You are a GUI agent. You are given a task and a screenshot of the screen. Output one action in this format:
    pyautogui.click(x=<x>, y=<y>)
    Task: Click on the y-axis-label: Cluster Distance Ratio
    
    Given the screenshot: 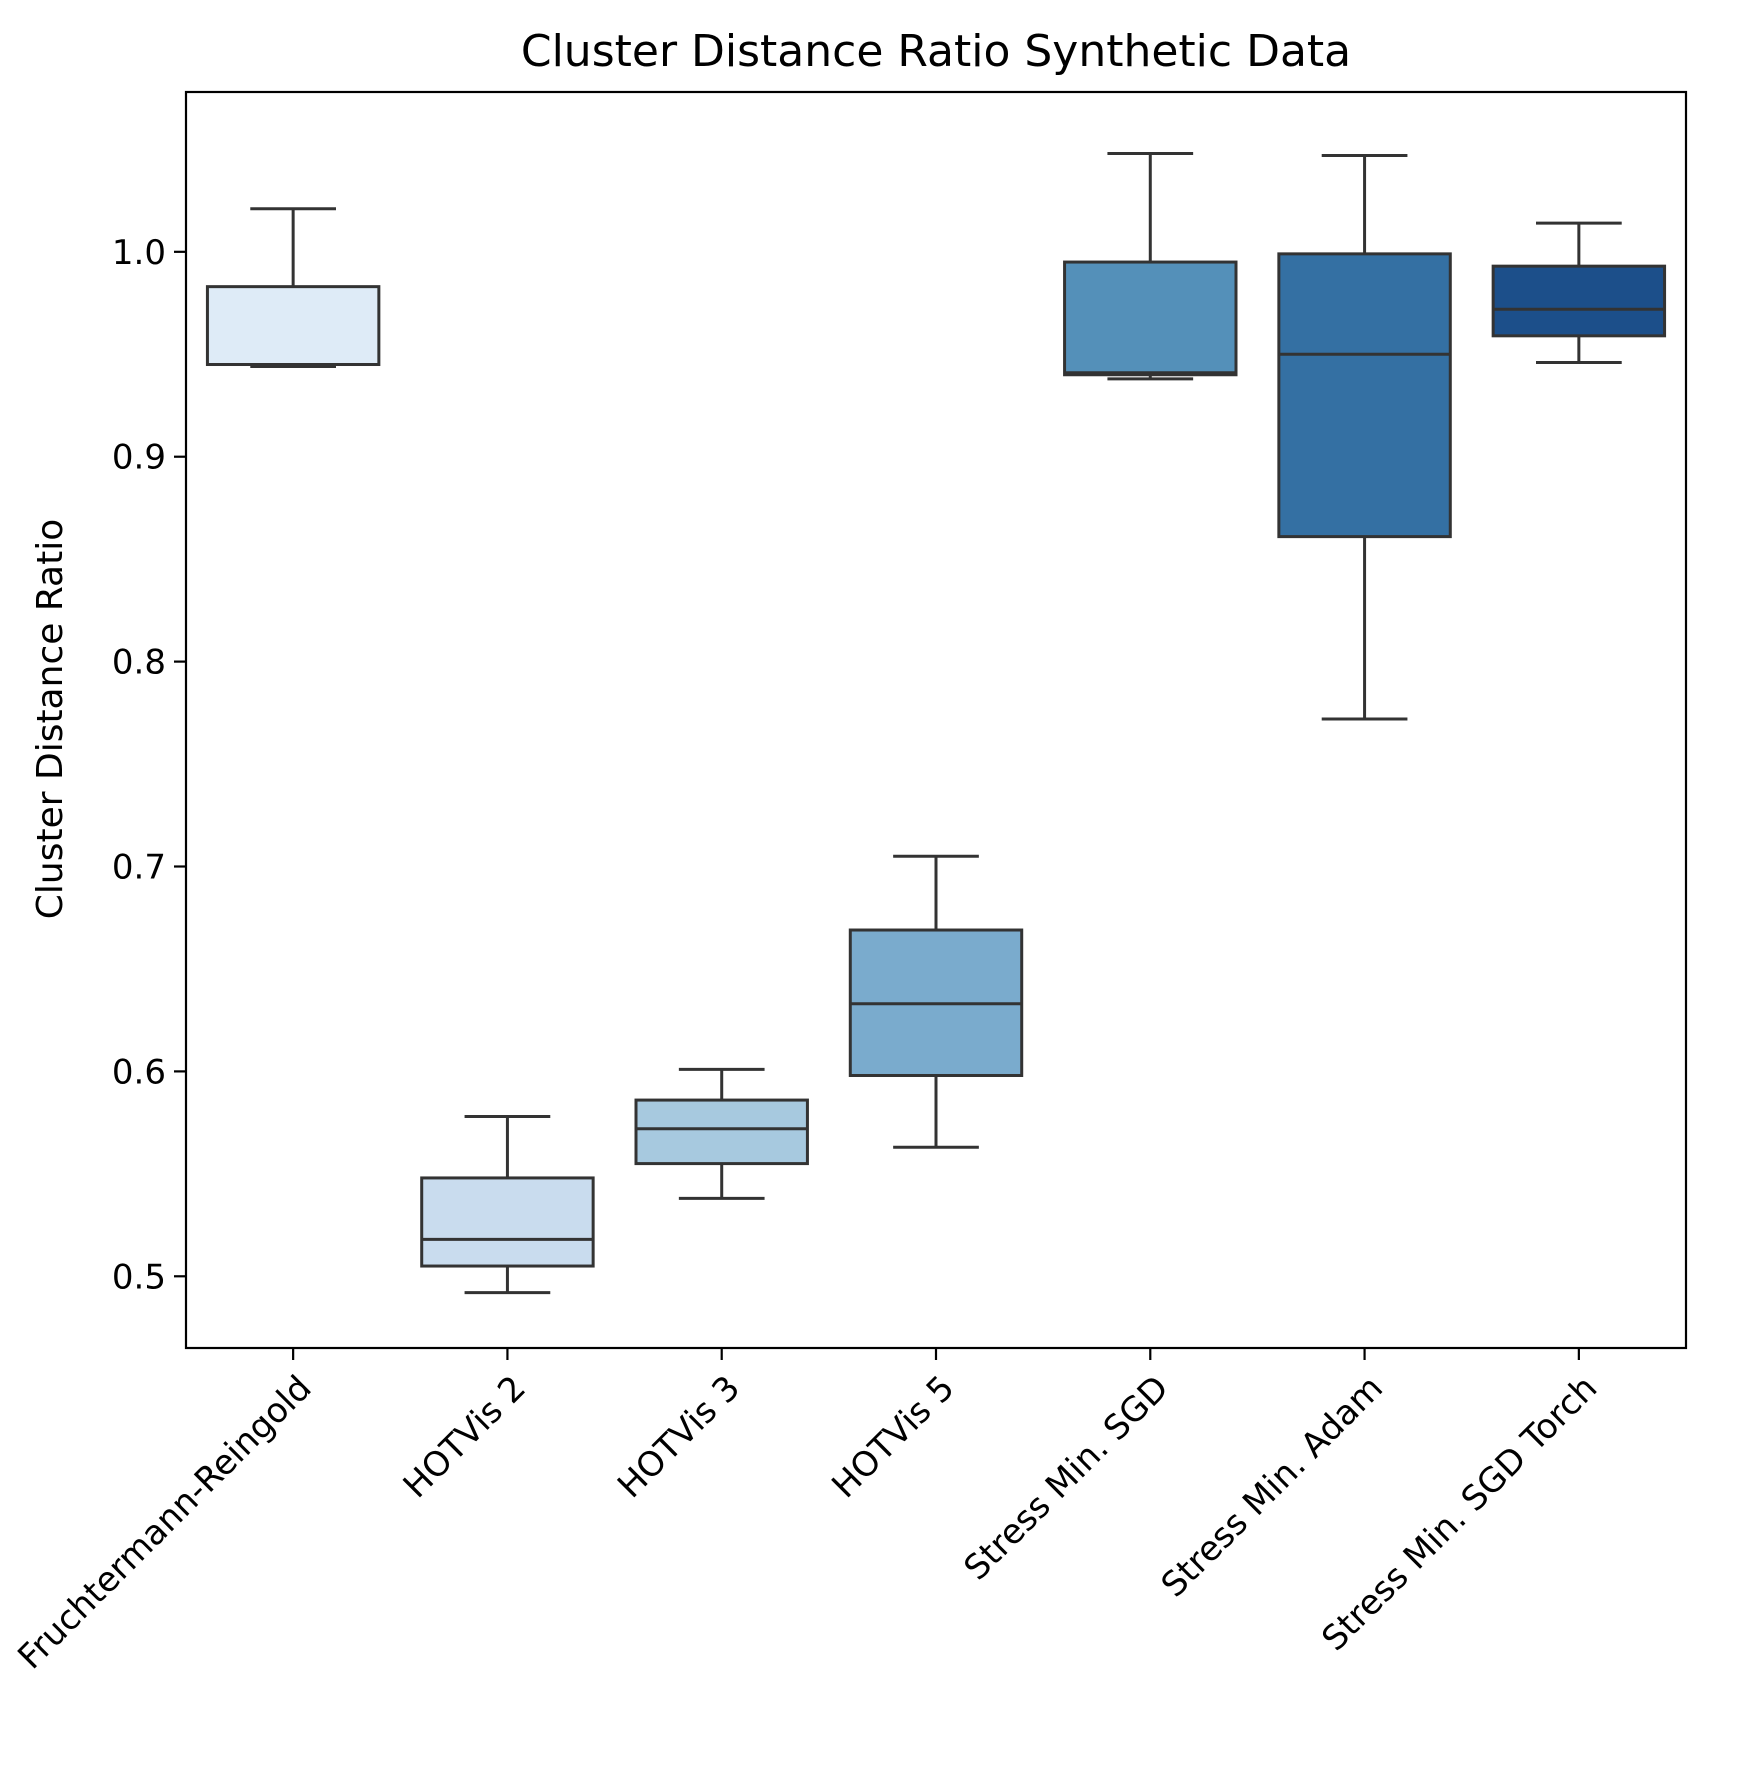 What is the action you would take?
    pyautogui.click(x=50, y=719)
    